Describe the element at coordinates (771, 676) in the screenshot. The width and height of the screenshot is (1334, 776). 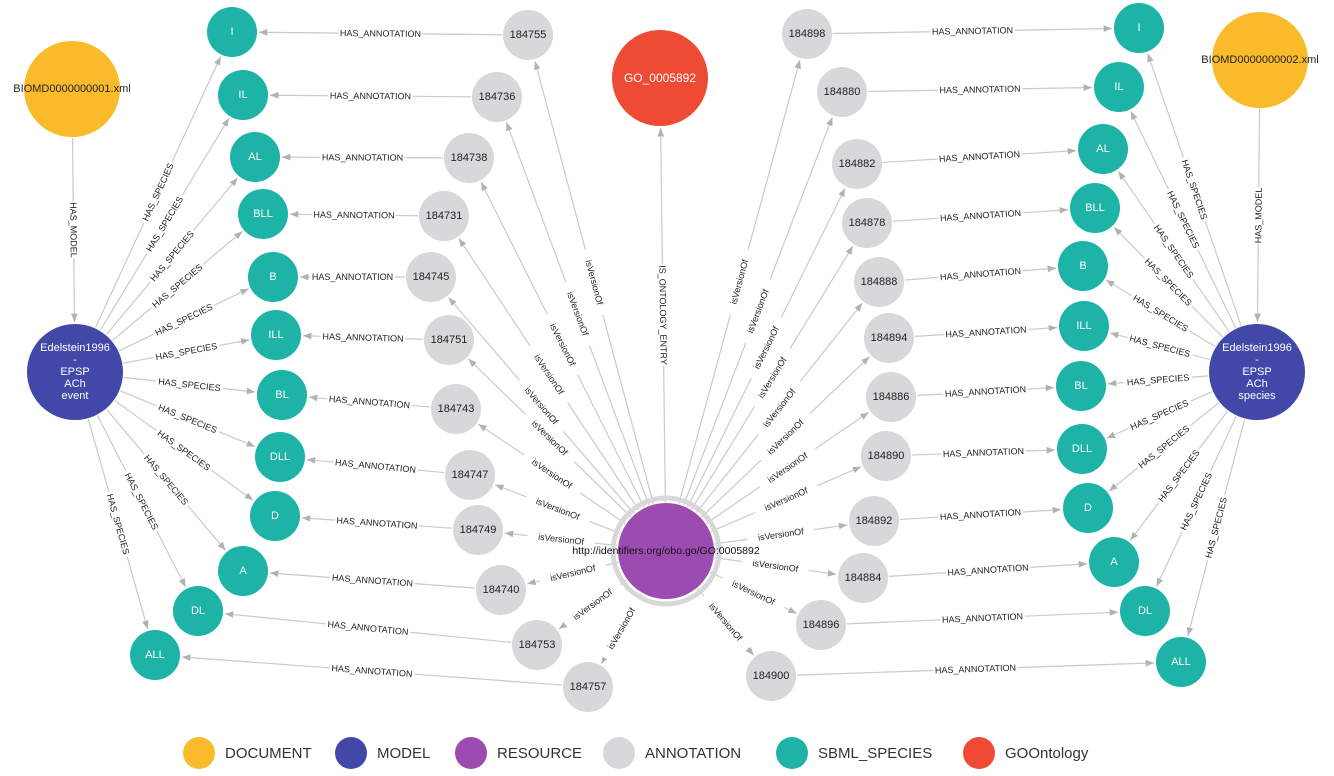
I see `node-annotation: 184900` at that location.